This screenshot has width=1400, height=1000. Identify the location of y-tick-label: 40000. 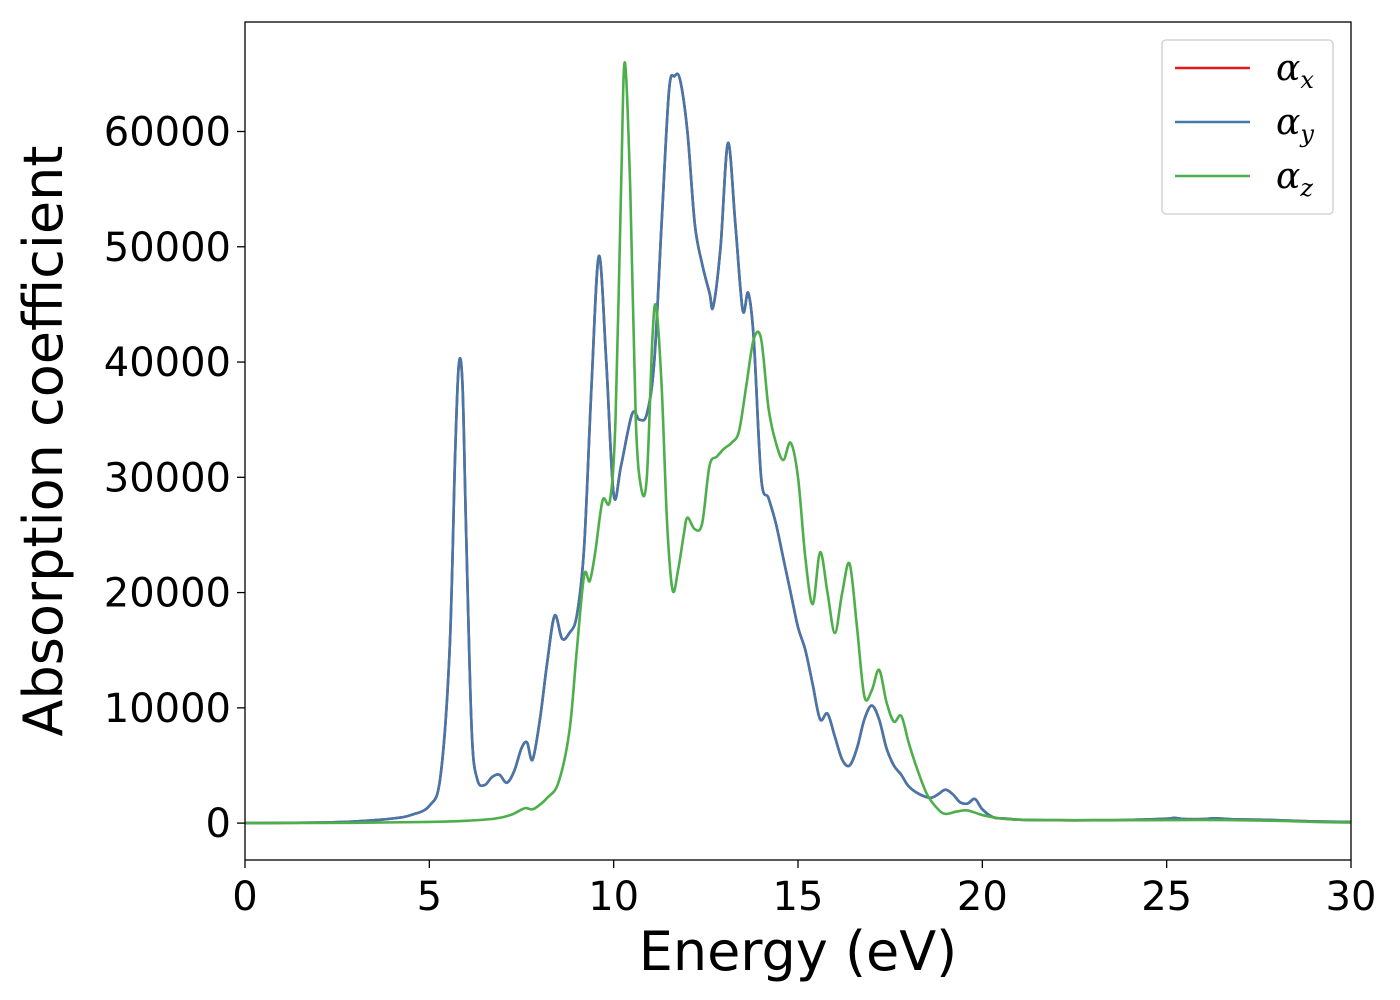
(167, 363).